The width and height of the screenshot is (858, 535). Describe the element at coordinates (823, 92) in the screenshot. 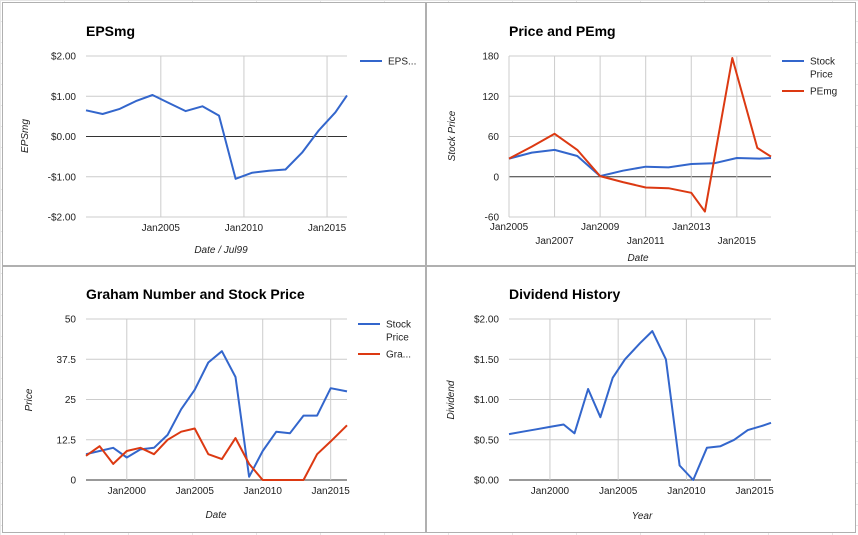

I see `legend-label: PEmg` at that location.